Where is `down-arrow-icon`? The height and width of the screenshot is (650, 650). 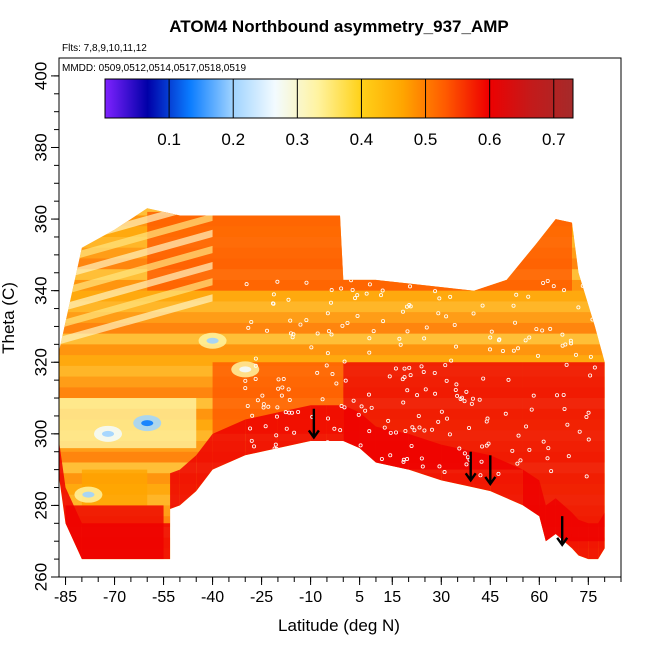 down-arrow-icon is located at coordinates (313, 424).